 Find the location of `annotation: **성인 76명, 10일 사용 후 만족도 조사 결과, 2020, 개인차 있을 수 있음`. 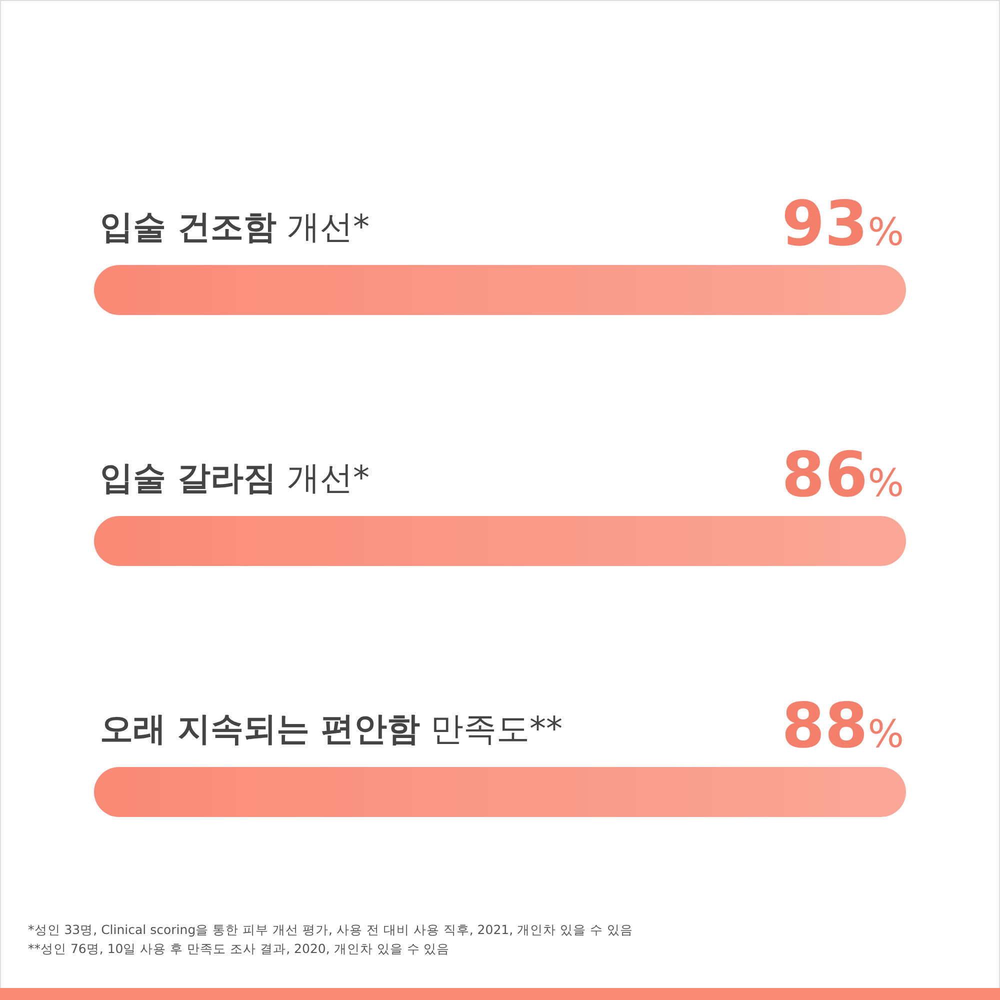

annotation: **성인 76명, 10일 사용 후 만족도 조사 결과, 2020, 개인차 있을 수 있음 is located at coordinates (239, 948).